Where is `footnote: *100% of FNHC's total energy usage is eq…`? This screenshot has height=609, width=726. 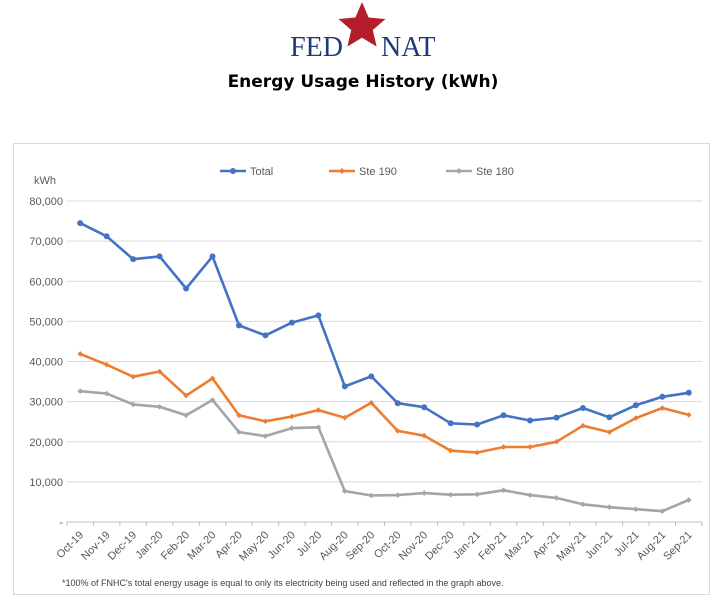 footnote: *100% of FNHC's total energy usage is eq… is located at coordinates (283, 583).